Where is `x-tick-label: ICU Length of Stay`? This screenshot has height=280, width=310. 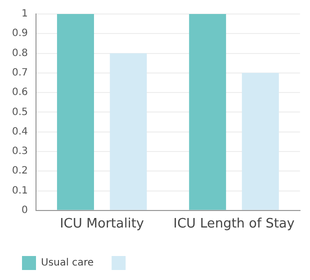 x-tick-label: ICU Length of Stay is located at coordinates (234, 224).